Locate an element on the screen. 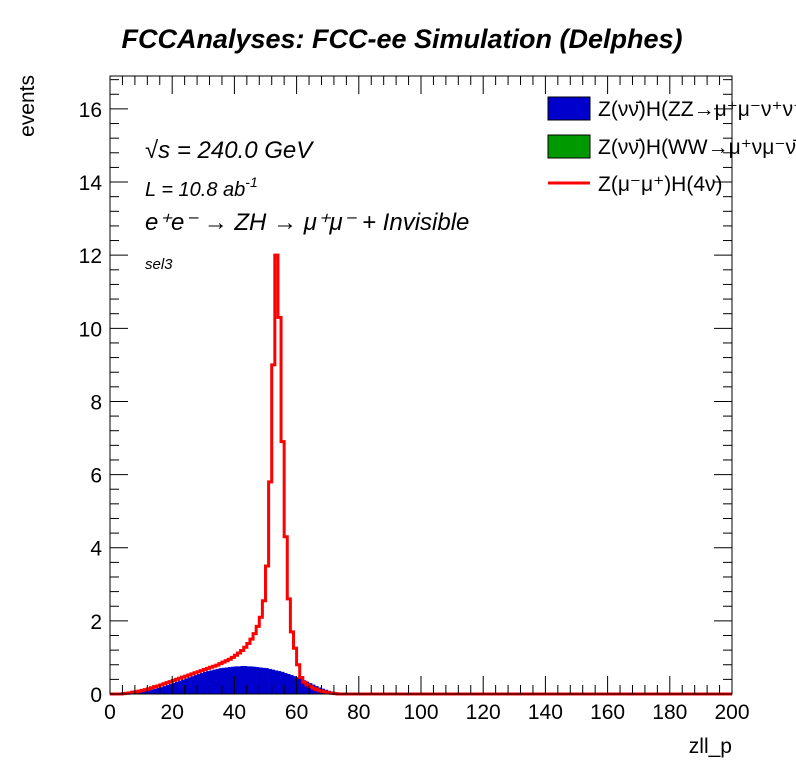 The height and width of the screenshot is (772, 796). x-axis-label: zll_p is located at coordinates (710, 746).